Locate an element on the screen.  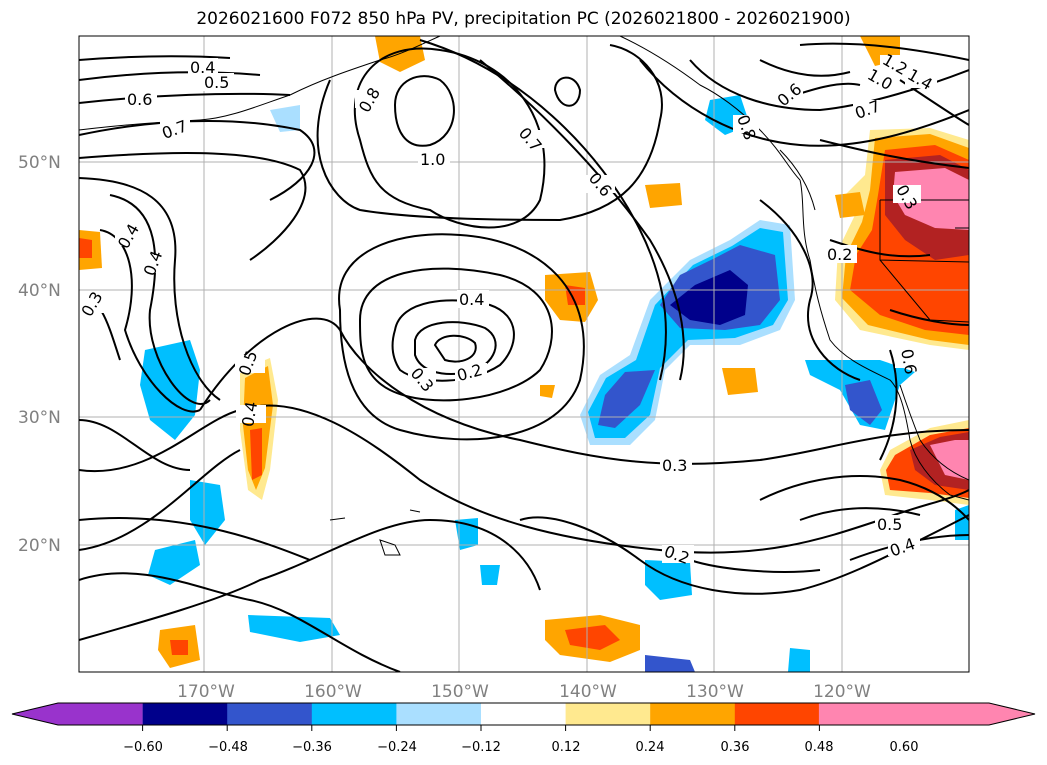
colorbar-label: −0.48 is located at coordinates (228, 747).